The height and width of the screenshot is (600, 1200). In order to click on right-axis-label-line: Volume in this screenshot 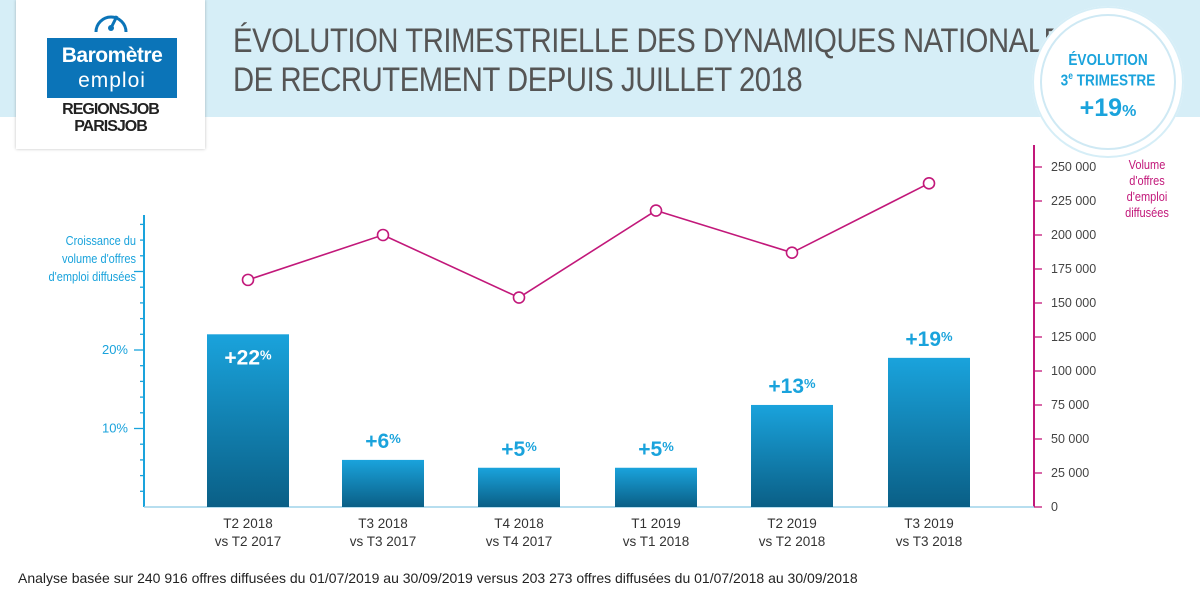, I will do `click(1147, 165)`.